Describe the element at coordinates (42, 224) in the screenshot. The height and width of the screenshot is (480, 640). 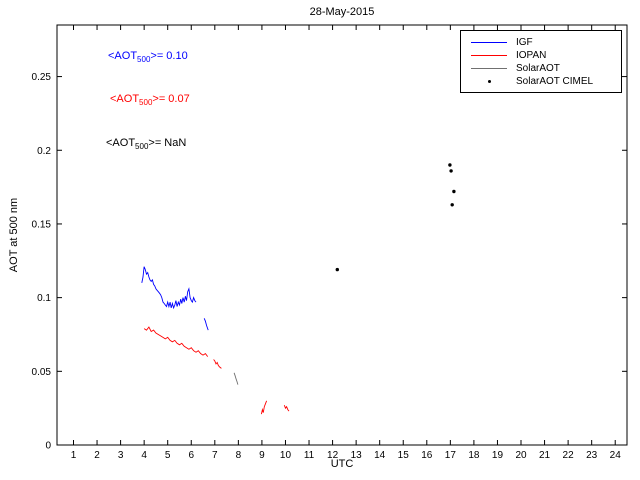
I see `svg-text: 0.15` at that location.